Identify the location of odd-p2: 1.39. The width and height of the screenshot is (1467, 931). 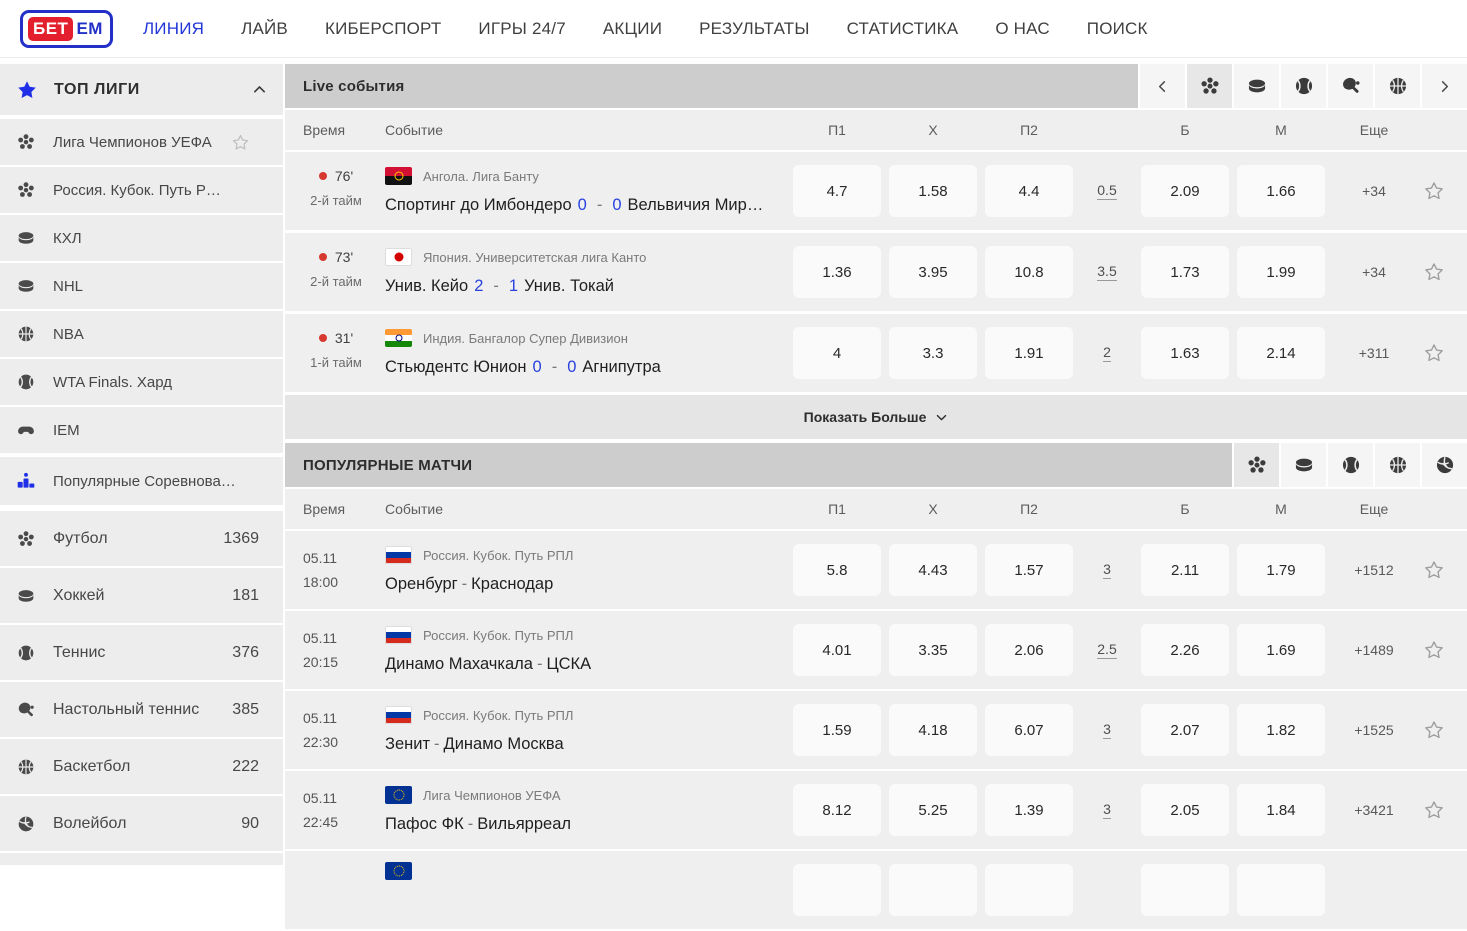
(1029, 810).